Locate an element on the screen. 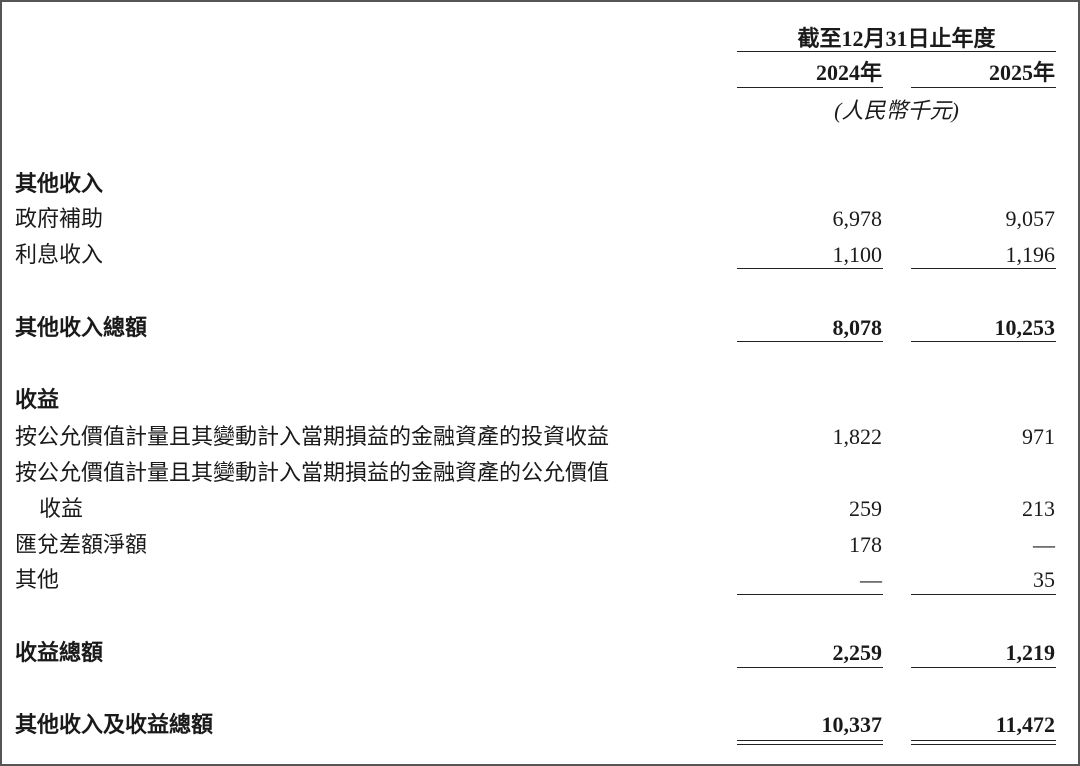 Image resolution: width=1080 pixels, height=766 pixels. value-2025: 971 is located at coordinates (1038, 436).